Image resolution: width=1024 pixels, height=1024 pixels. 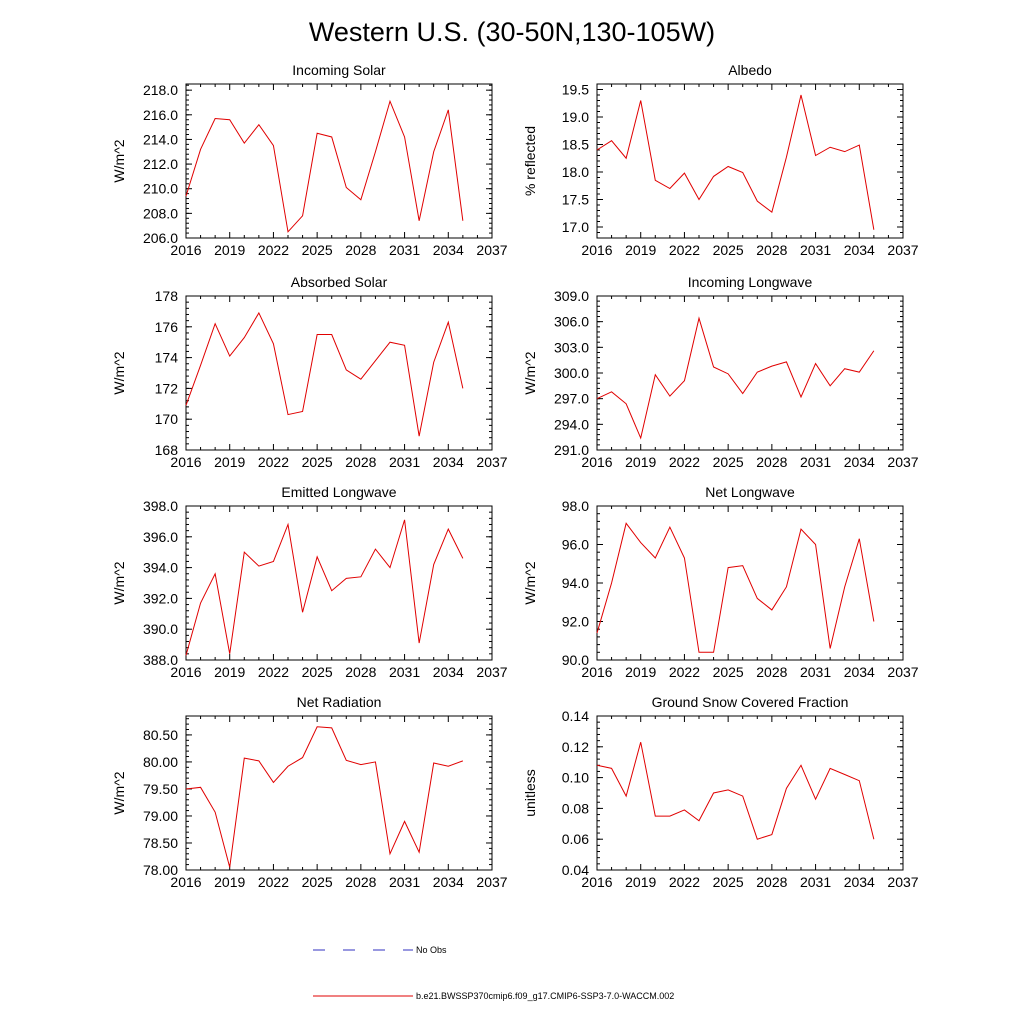 What do you see at coordinates (273, 250) in the screenshot?
I see `incoming-solar-x-tick-label: 2022` at bounding box center [273, 250].